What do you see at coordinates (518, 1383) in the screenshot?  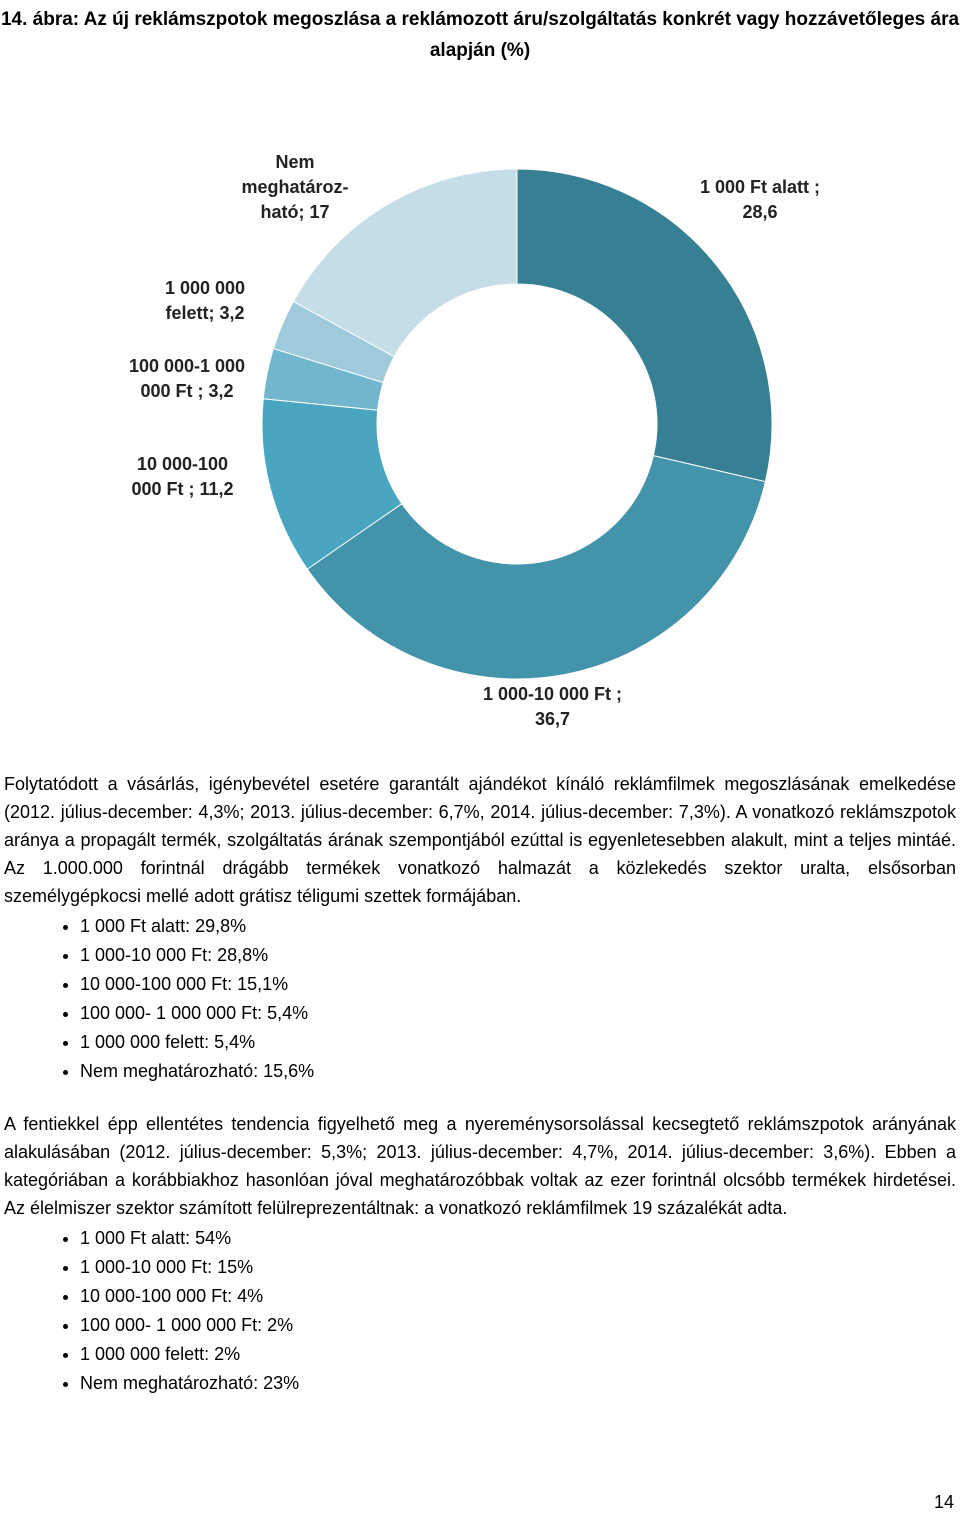 I see `list-item: Nem meghatározható: 23%` at bounding box center [518, 1383].